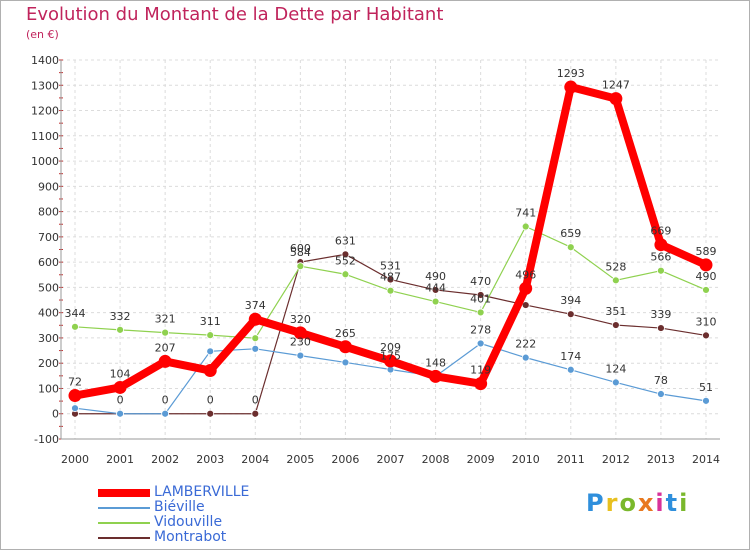  Describe the element at coordinates (390, 266) in the screenshot. I see `data-label: 531` at that location.